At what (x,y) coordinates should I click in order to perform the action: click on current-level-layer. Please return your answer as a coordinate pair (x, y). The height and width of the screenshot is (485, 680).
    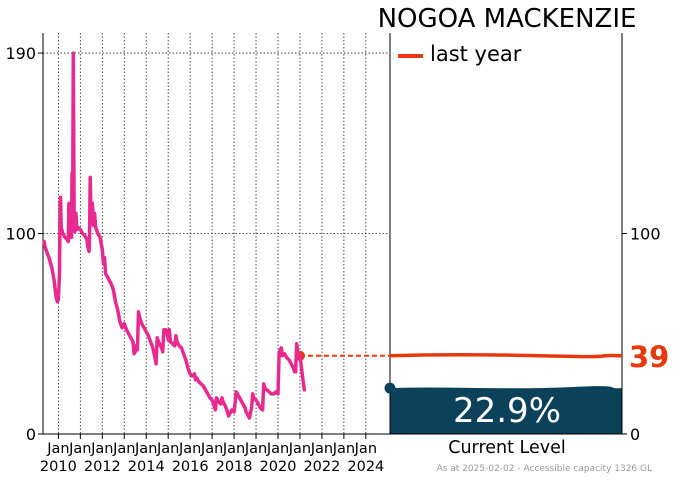
    Looking at the image, I should click on (506, 410).